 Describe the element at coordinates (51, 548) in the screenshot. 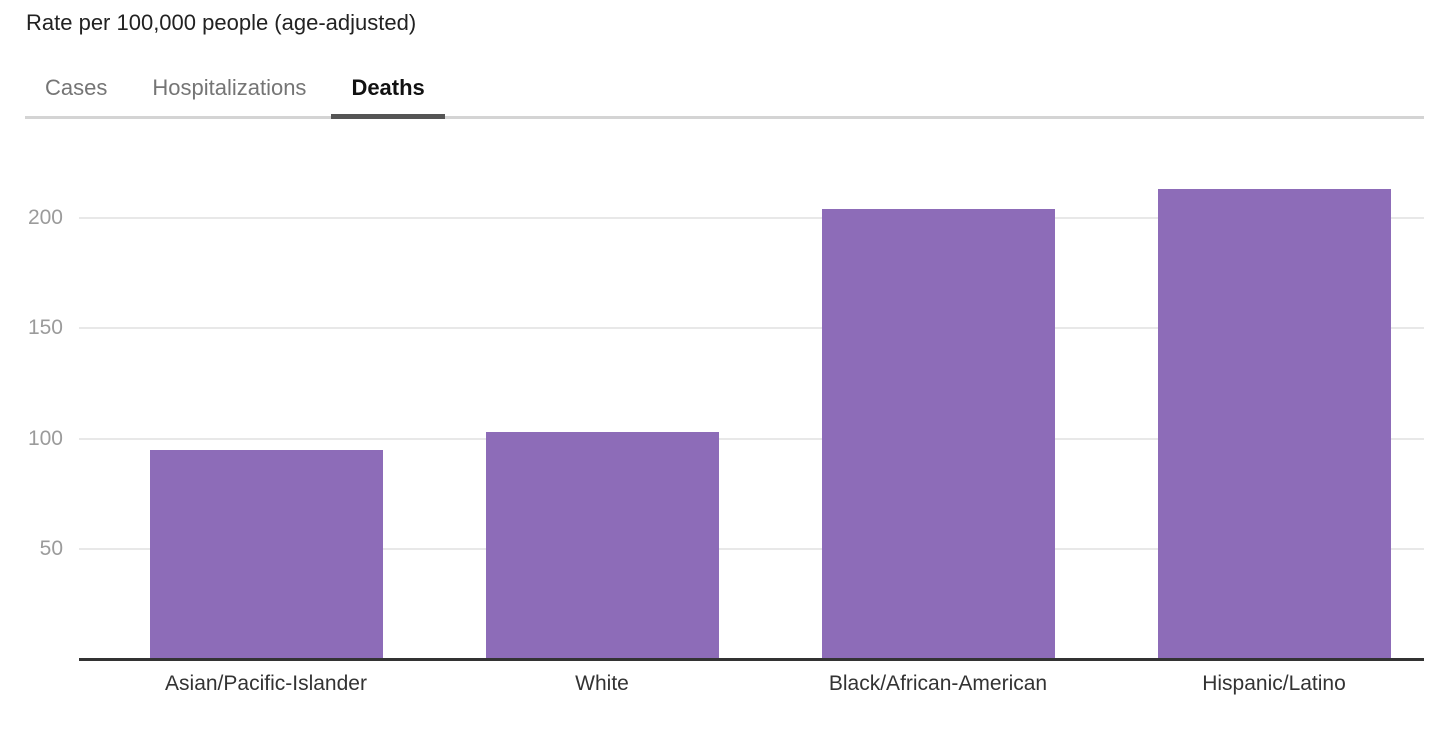

I see `y-tick-label-50: 50` at that location.